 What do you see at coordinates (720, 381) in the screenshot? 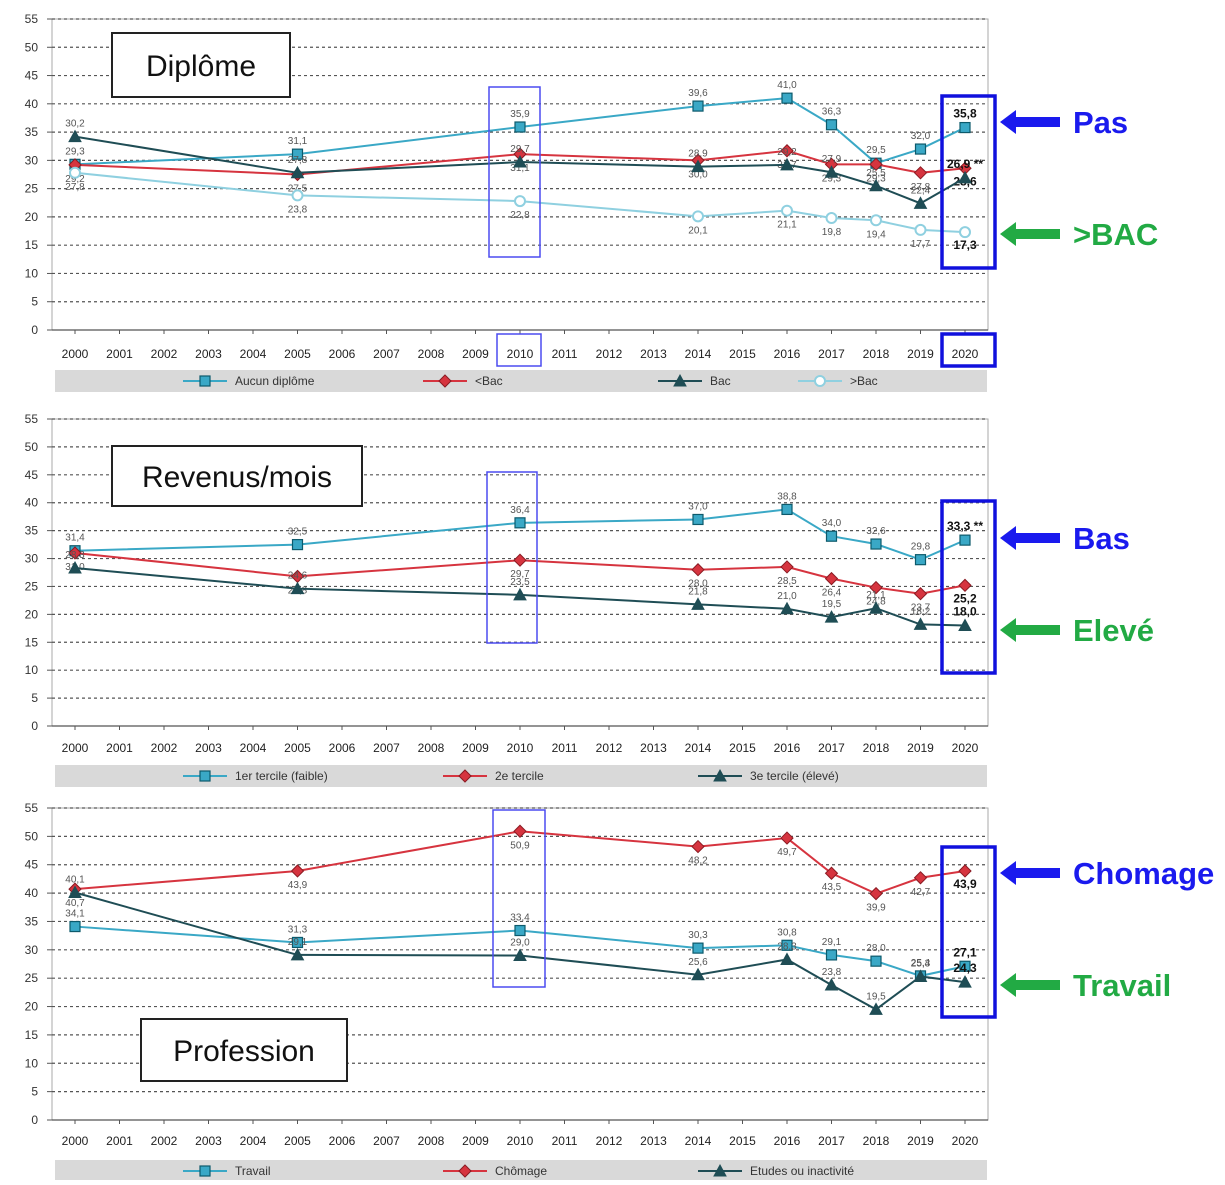
I see `legend-label: Bac` at bounding box center [720, 381].